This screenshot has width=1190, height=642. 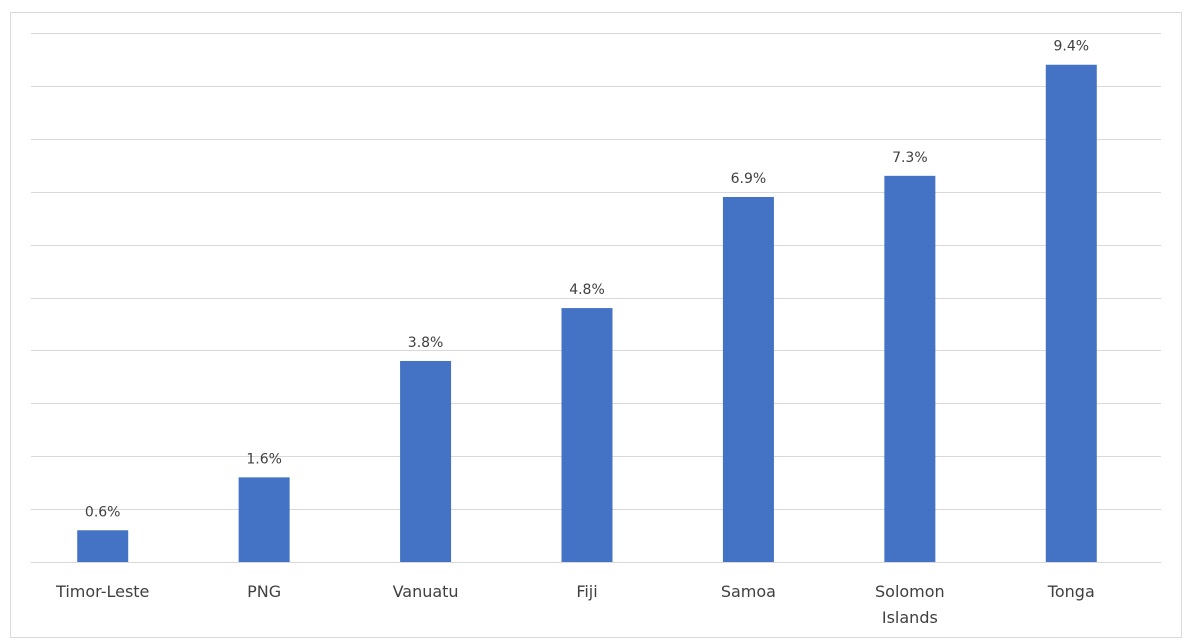 I want to click on category-label: Tonga, so click(x=1071, y=591).